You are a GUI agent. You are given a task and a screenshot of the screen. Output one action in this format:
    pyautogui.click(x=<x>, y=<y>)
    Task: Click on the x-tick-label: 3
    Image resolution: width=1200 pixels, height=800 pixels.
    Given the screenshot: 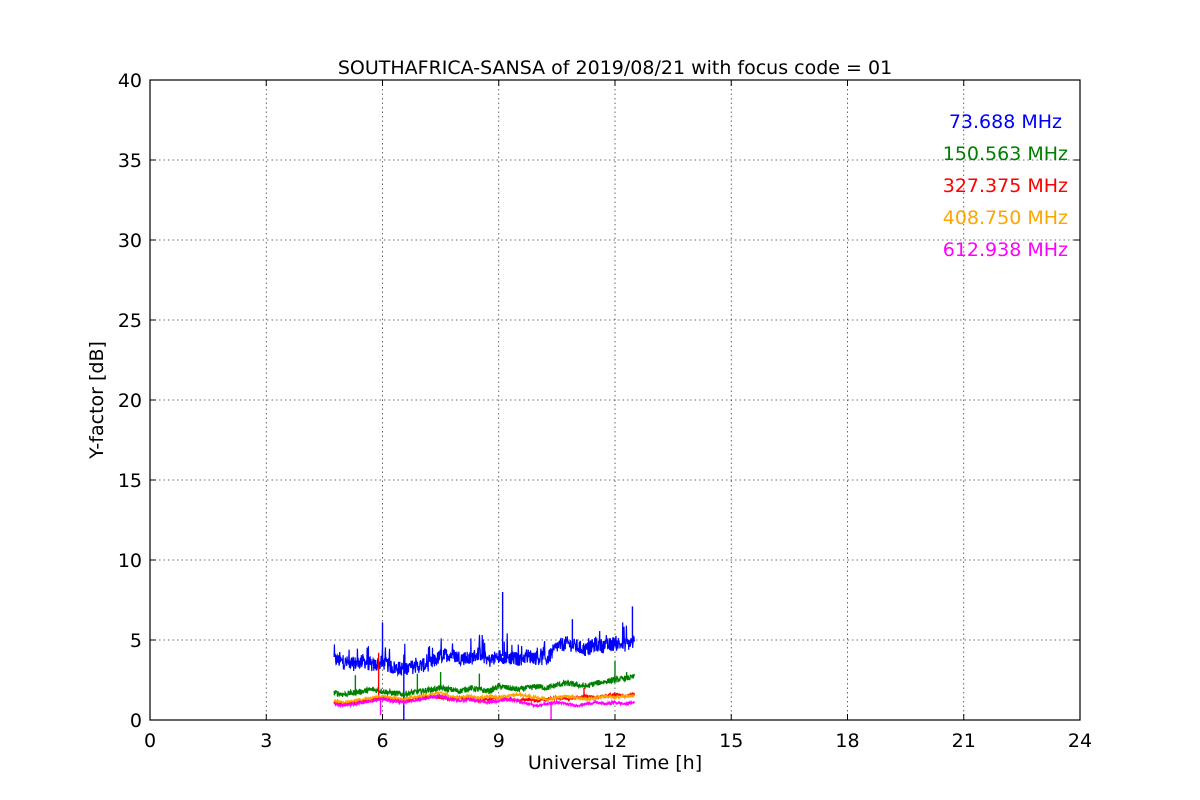 What is the action you would take?
    pyautogui.click(x=266, y=741)
    